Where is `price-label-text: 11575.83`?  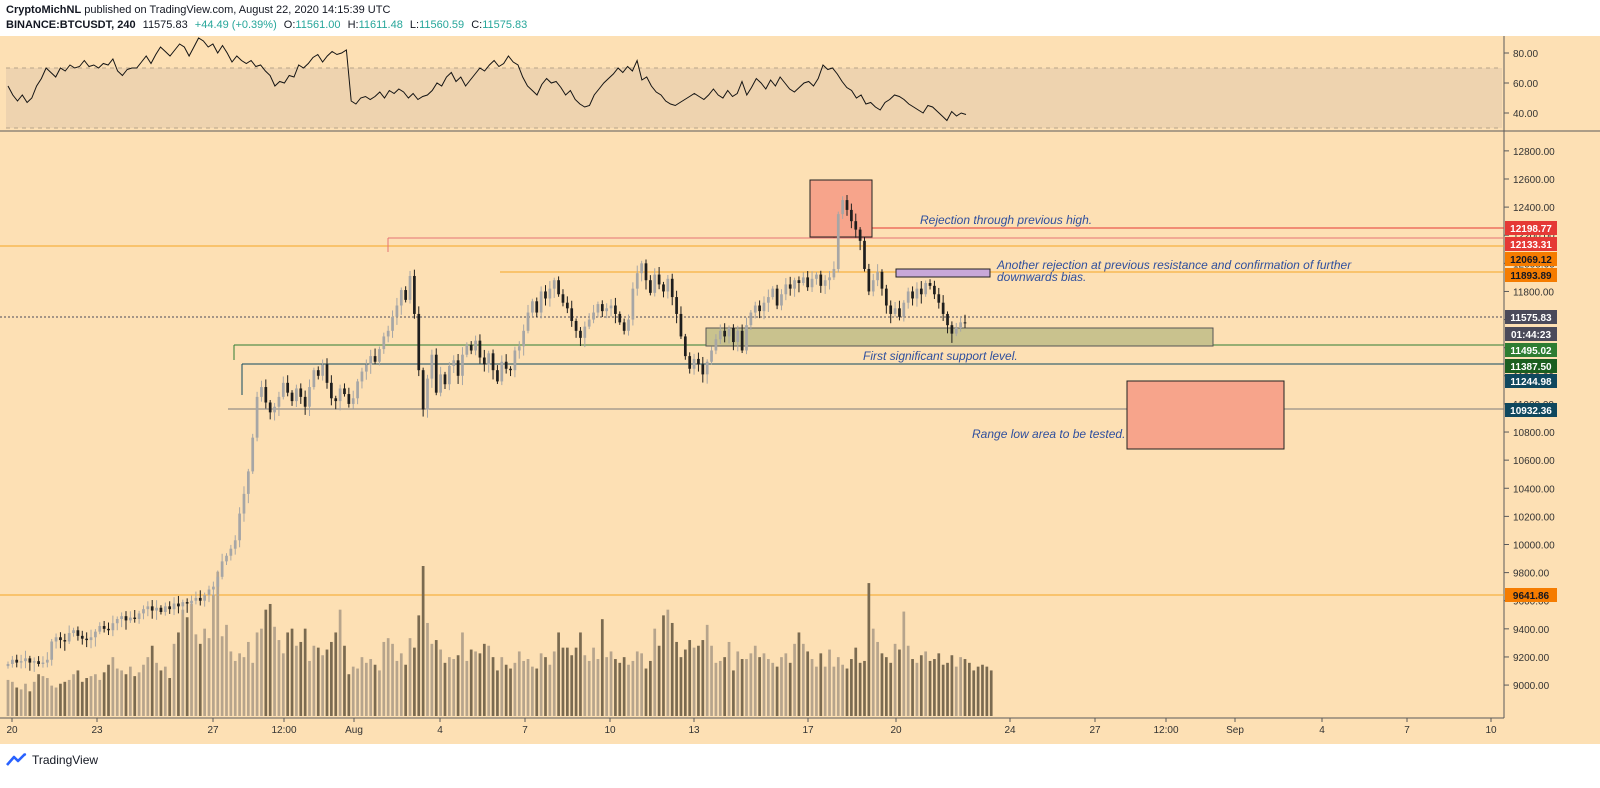 price-label-text: 11575.83 is located at coordinates (1531, 318).